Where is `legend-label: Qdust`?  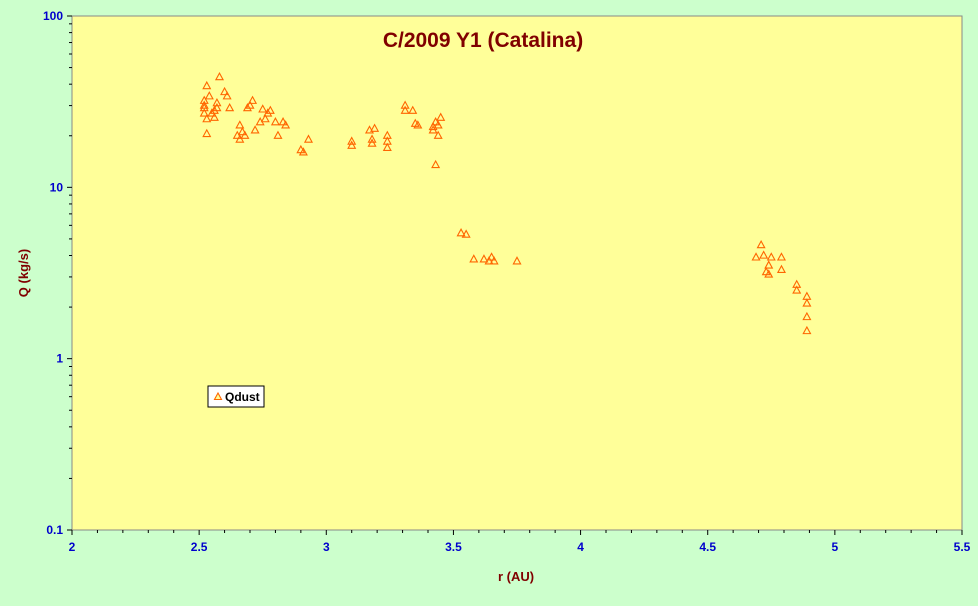 legend-label: Qdust is located at coordinates (242, 397).